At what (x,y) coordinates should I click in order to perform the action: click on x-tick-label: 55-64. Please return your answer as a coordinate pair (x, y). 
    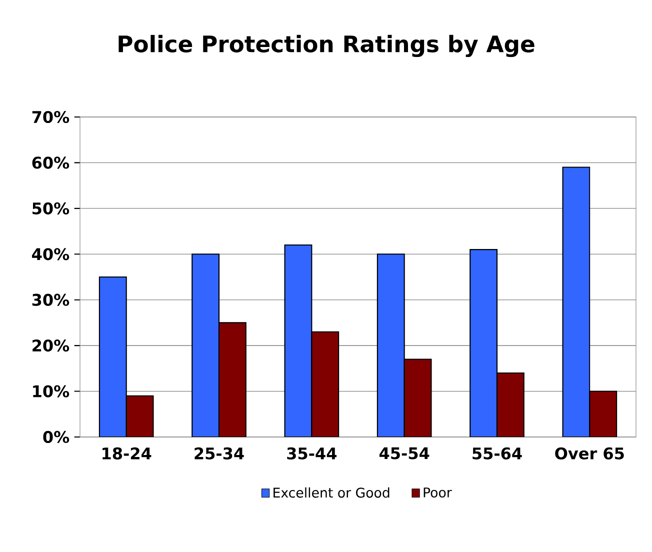
    Looking at the image, I should click on (497, 453).